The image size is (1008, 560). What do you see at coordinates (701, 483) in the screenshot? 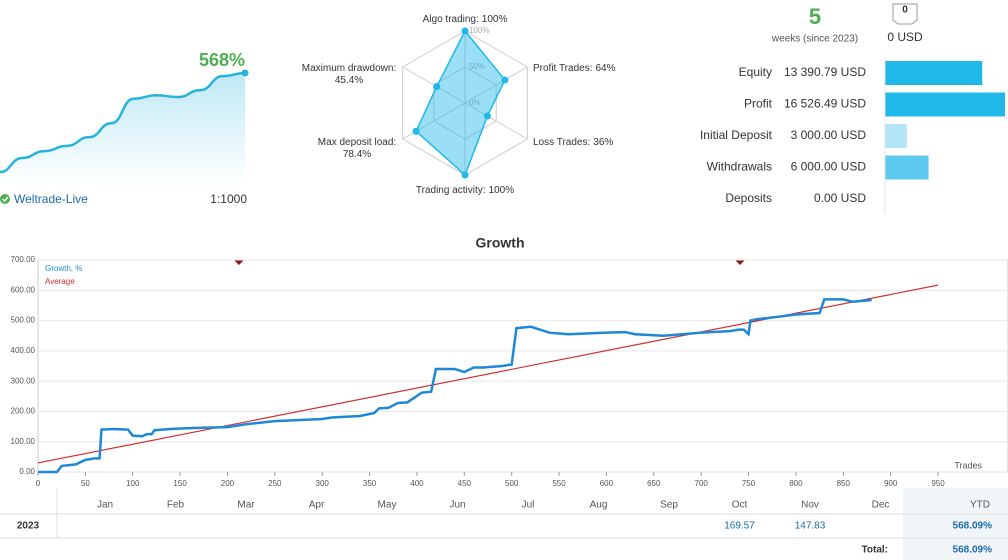
I see `x-tick-label: 700` at bounding box center [701, 483].